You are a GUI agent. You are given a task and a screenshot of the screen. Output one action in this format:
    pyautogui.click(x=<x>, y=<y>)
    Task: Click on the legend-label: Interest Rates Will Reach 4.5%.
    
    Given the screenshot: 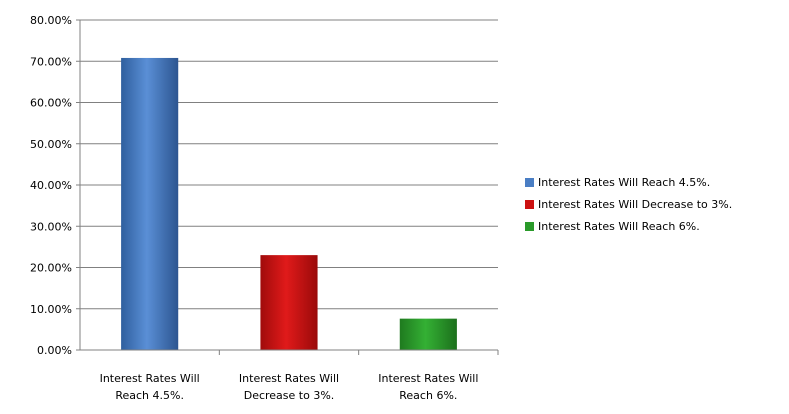 What is the action you would take?
    pyautogui.click(x=624, y=182)
    